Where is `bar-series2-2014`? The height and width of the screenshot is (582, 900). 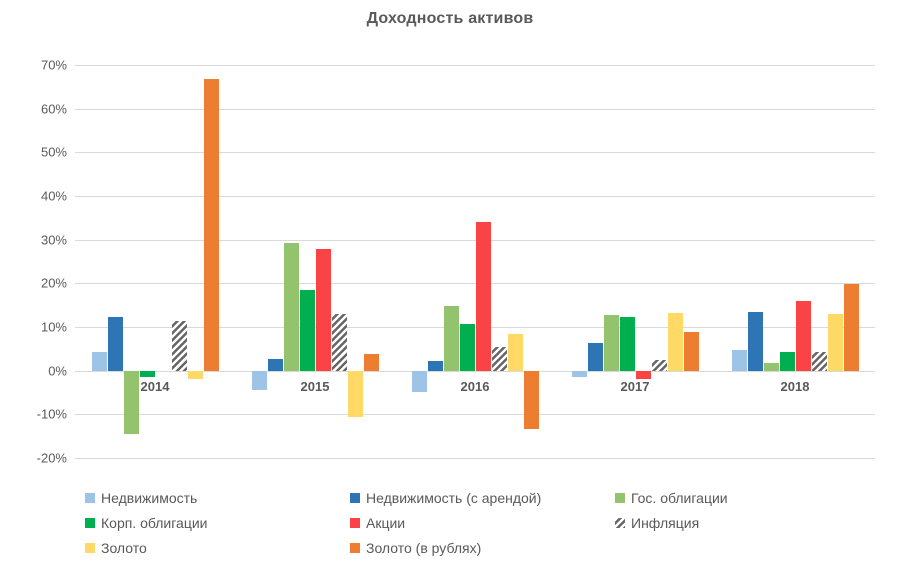 bar-series2-2014 is located at coordinates (115, 343).